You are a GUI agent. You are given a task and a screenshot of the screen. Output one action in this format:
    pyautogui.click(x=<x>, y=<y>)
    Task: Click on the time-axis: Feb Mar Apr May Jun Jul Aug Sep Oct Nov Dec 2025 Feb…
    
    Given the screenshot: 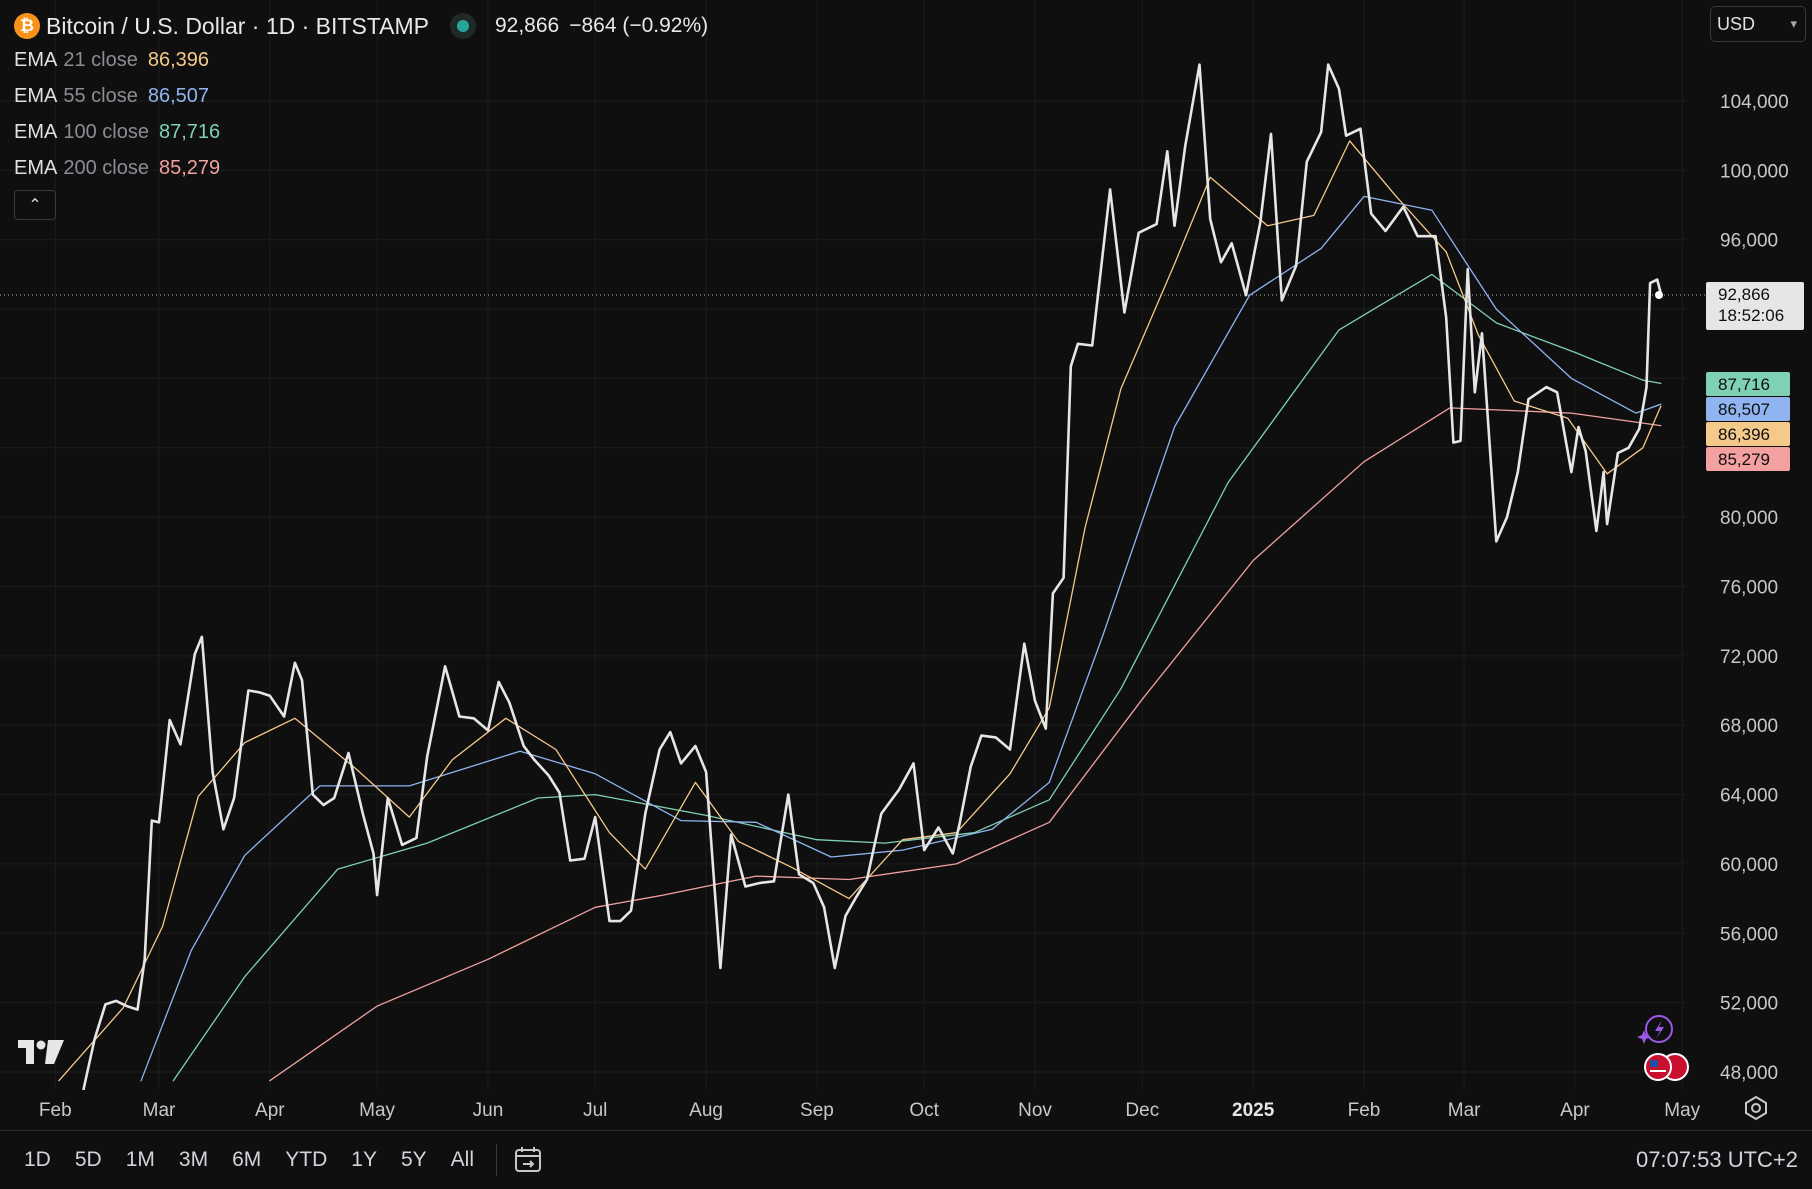 What is the action you would take?
    pyautogui.click(x=870, y=1110)
    